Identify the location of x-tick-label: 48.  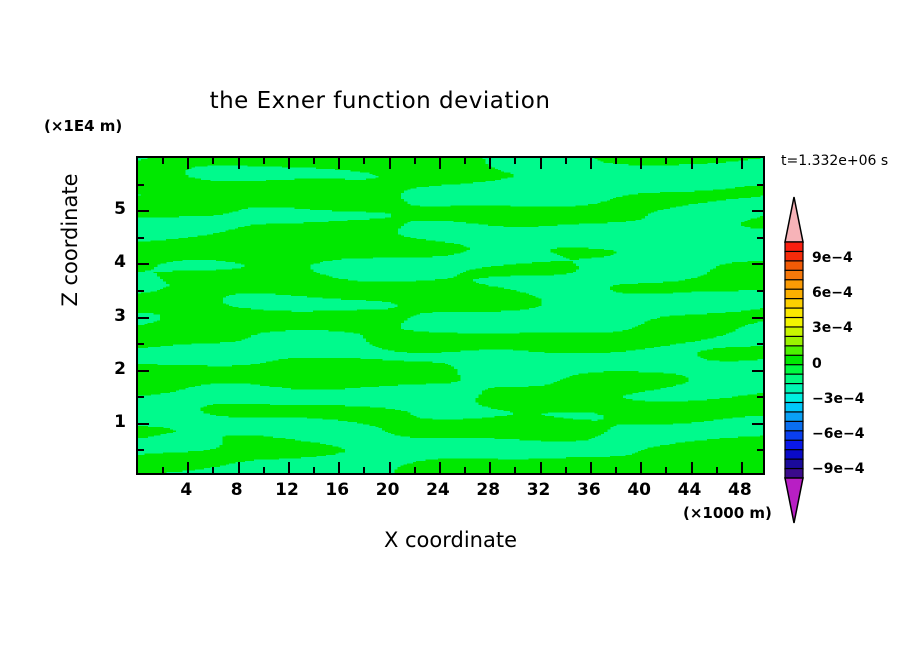
(739, 490).